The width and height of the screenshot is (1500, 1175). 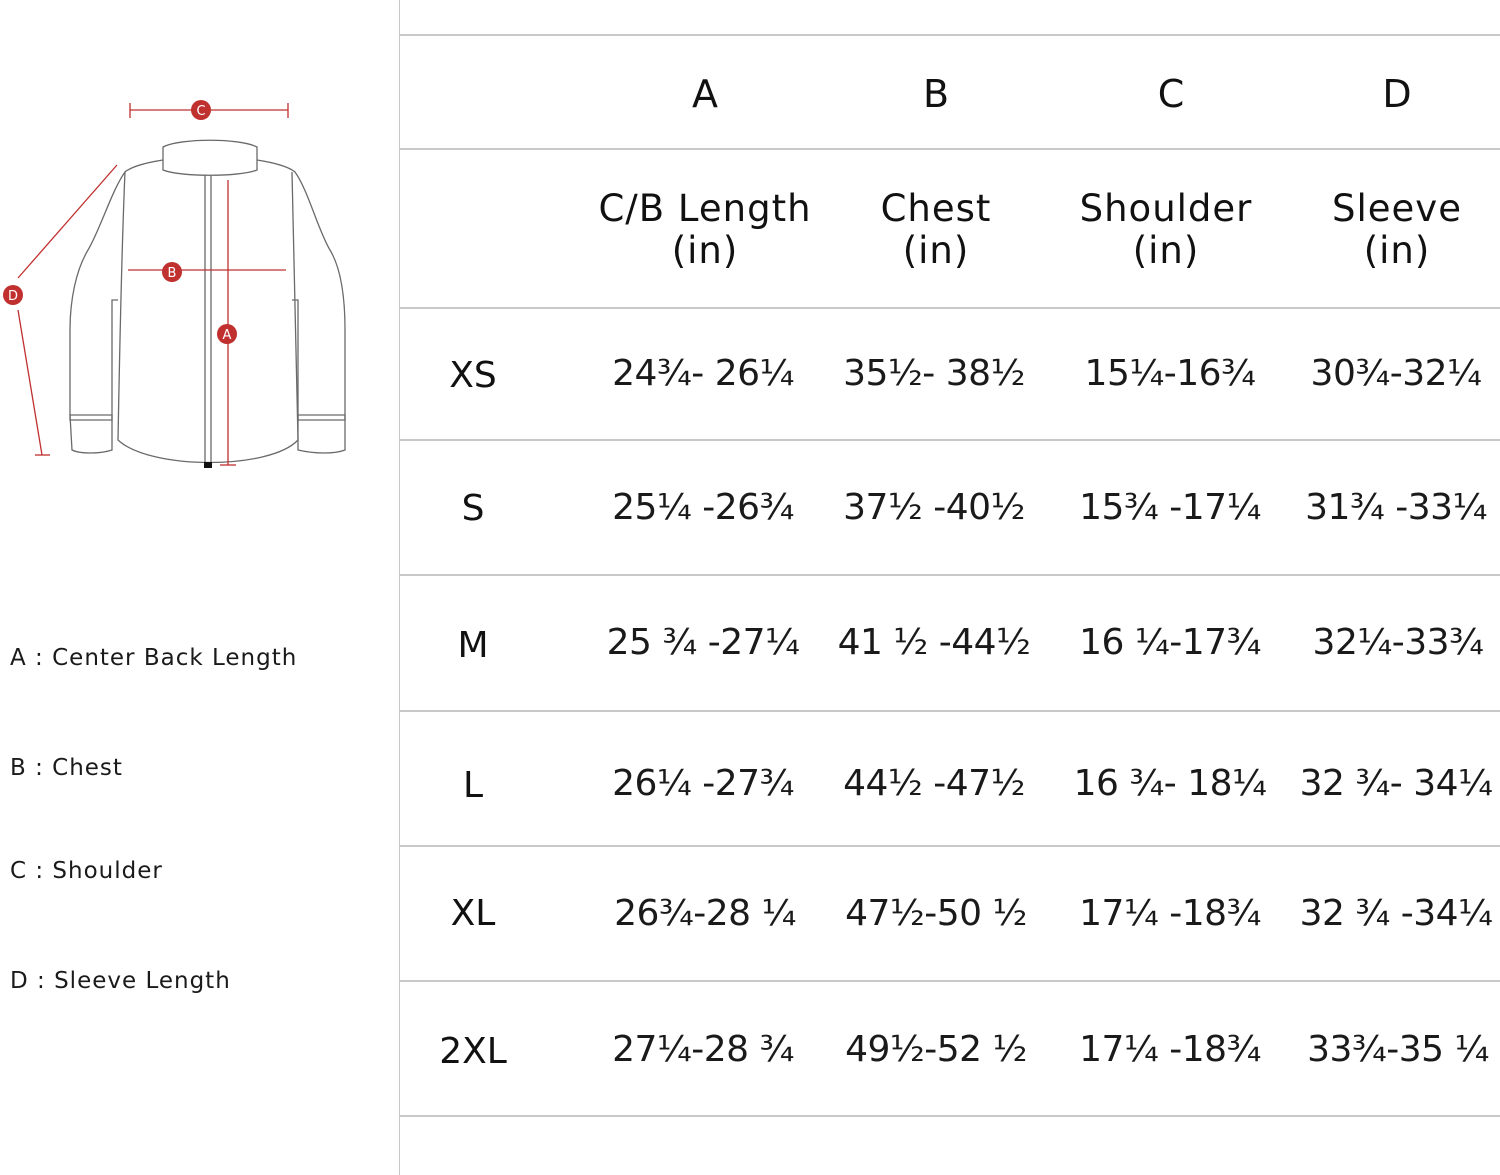 I want to click on column-letter-a: A, so click(x=705, y=94).